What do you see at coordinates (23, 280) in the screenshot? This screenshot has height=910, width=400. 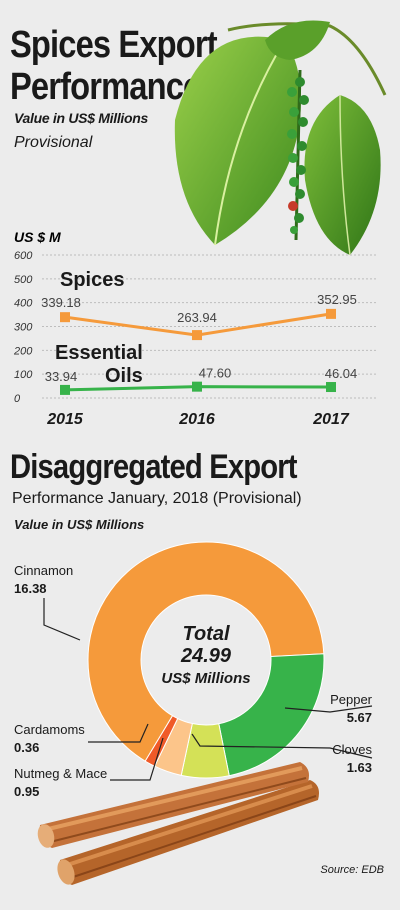 I see `y-tick-label: 500` at bounding box center [23, 280].